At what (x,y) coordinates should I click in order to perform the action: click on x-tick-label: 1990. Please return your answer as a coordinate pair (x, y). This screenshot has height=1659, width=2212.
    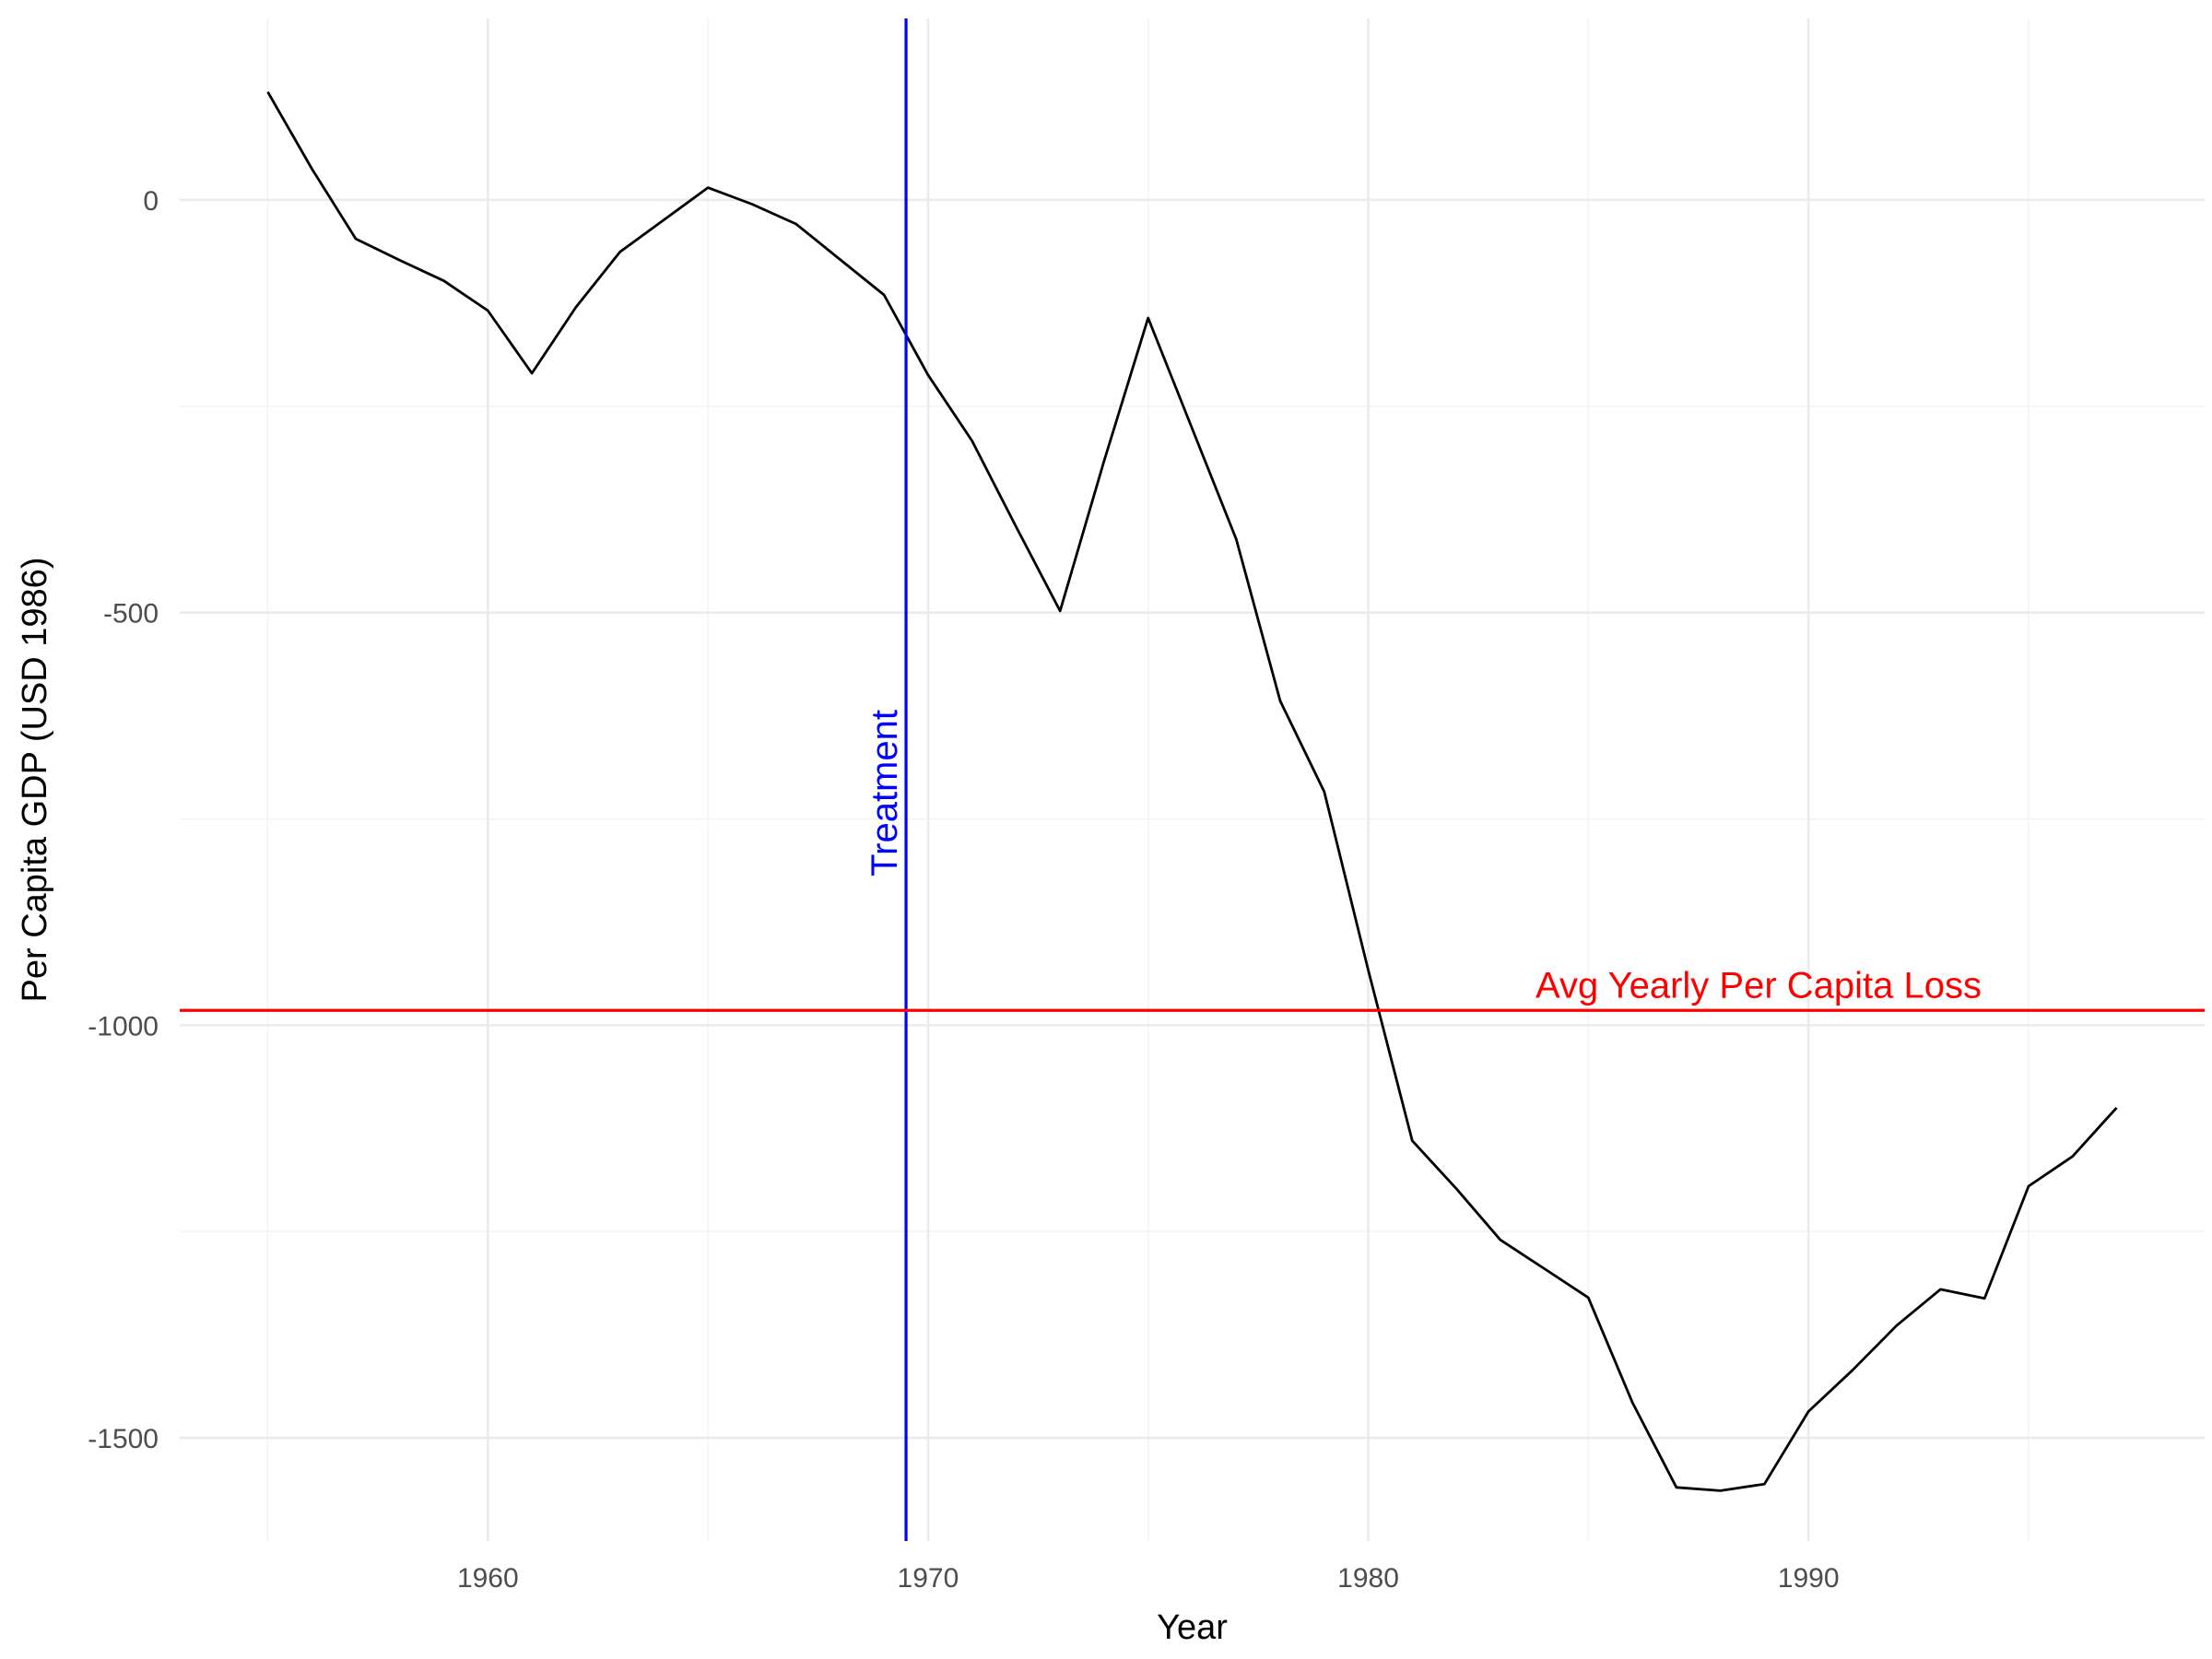
    Looking at the image, I should click on (1809, 1578).